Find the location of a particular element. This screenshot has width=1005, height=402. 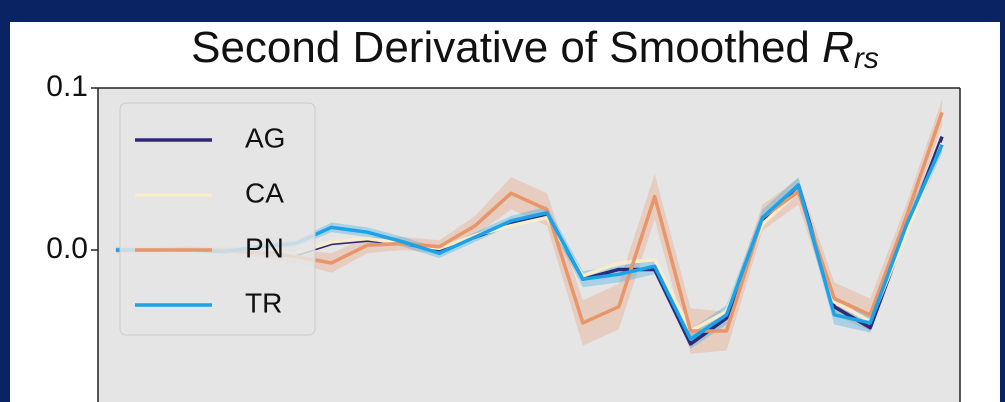

legend-box is located at coordinates (217, 219).